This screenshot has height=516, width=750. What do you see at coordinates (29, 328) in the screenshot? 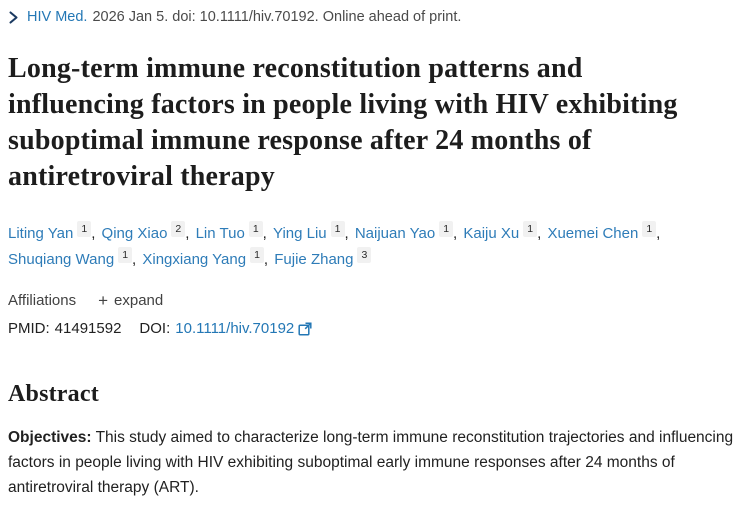
I see `pmid-label: PMID:` at bounding box center [29, 328].